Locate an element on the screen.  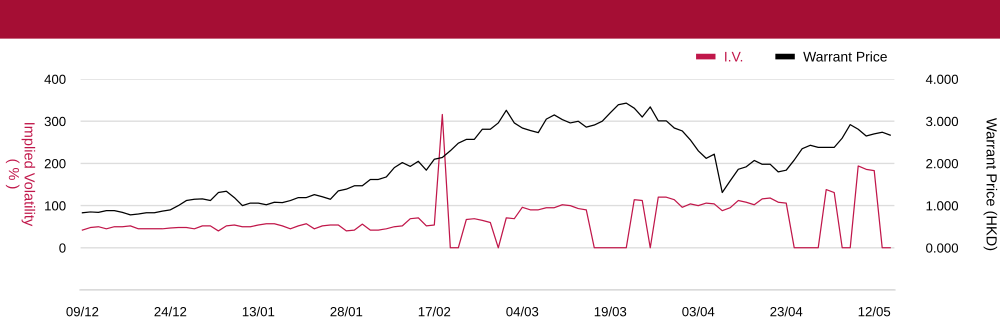
y-tick-label: 0 is located at coordinates (62, 248).